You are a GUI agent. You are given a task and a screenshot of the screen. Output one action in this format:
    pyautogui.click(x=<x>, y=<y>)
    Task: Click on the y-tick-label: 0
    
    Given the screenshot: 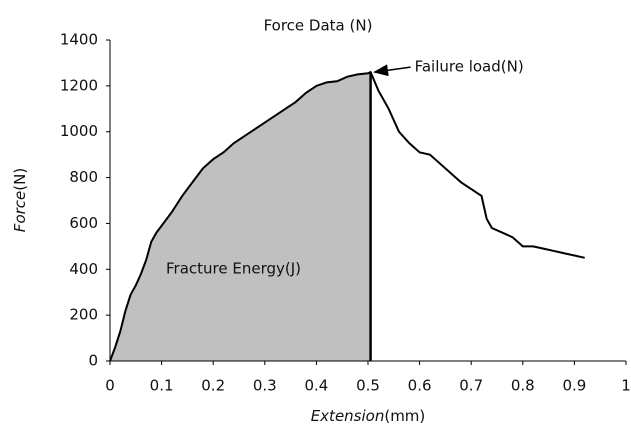 What is the action you would take?
    pyautogui.click(x=93, y=361)
    